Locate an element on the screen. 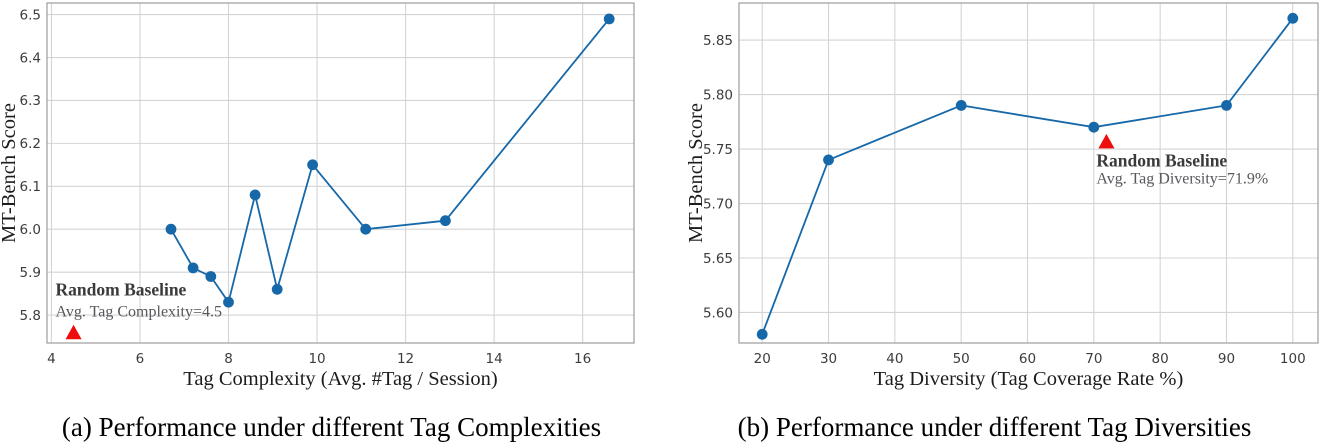 This screenshot has height=448, width=1326. y-tick-label: 5.80 is located at coordinates (718, 95).